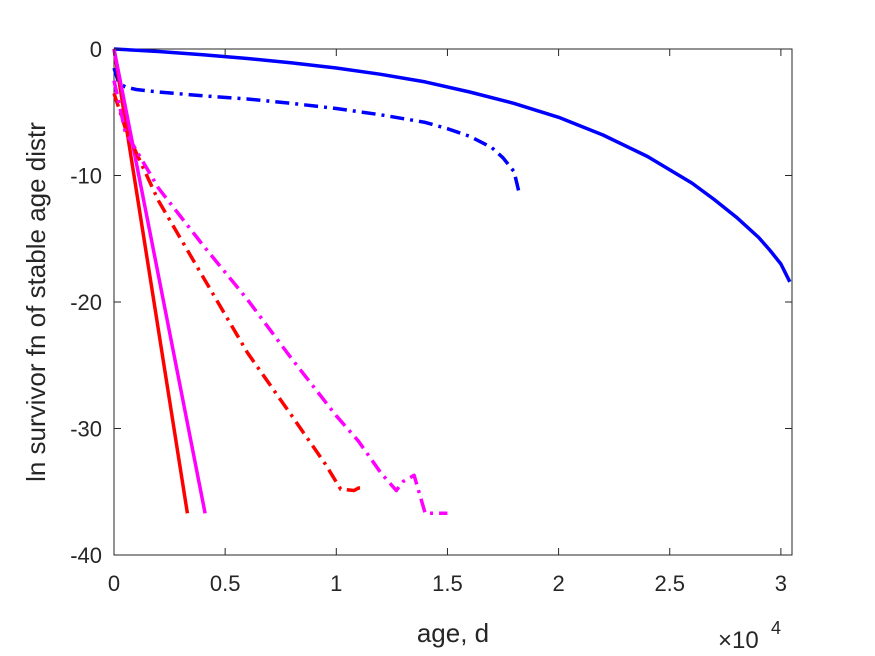 This screenshot has height=656, width=875. What do you see at coordinates (86, 429) in the screenshot?
I see `y-tick-label: -30` at bounding box center [86, 429].